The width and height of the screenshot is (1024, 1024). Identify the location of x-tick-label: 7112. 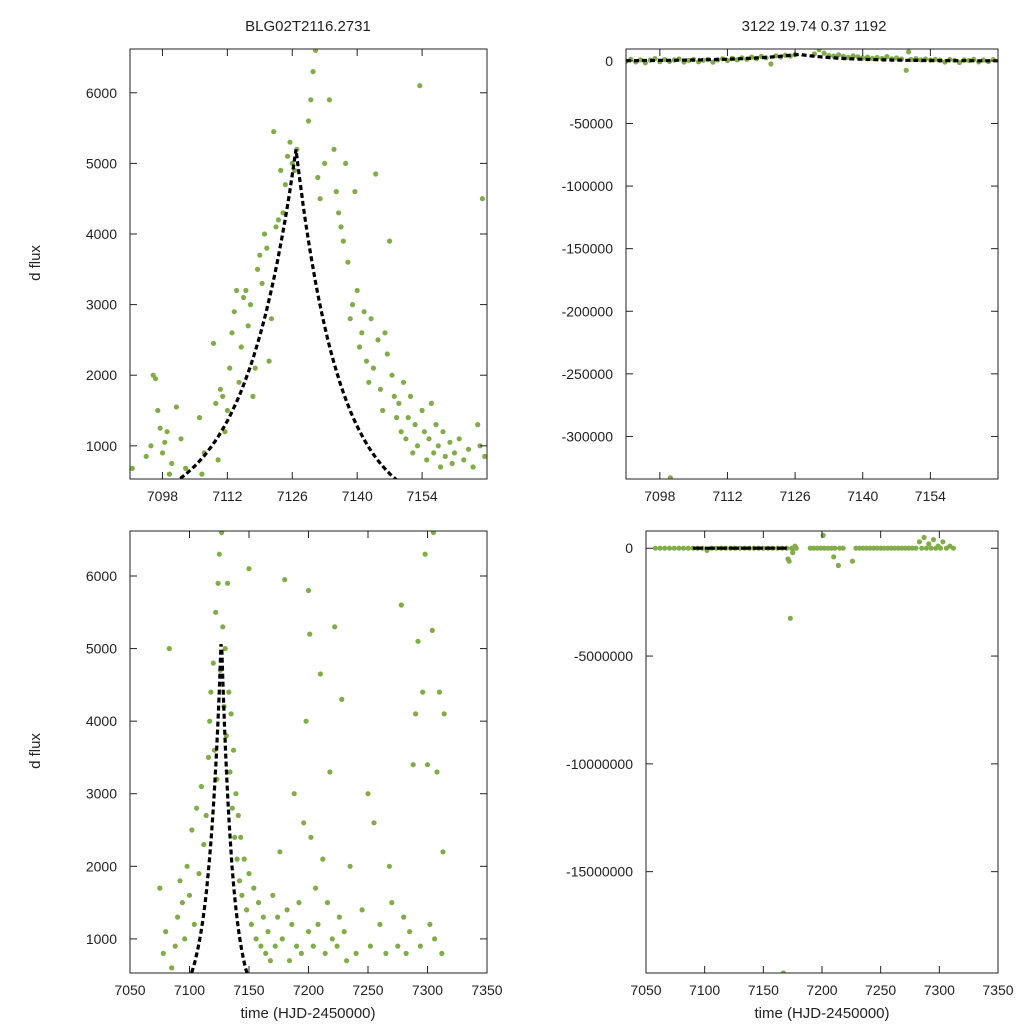
(227, 496).